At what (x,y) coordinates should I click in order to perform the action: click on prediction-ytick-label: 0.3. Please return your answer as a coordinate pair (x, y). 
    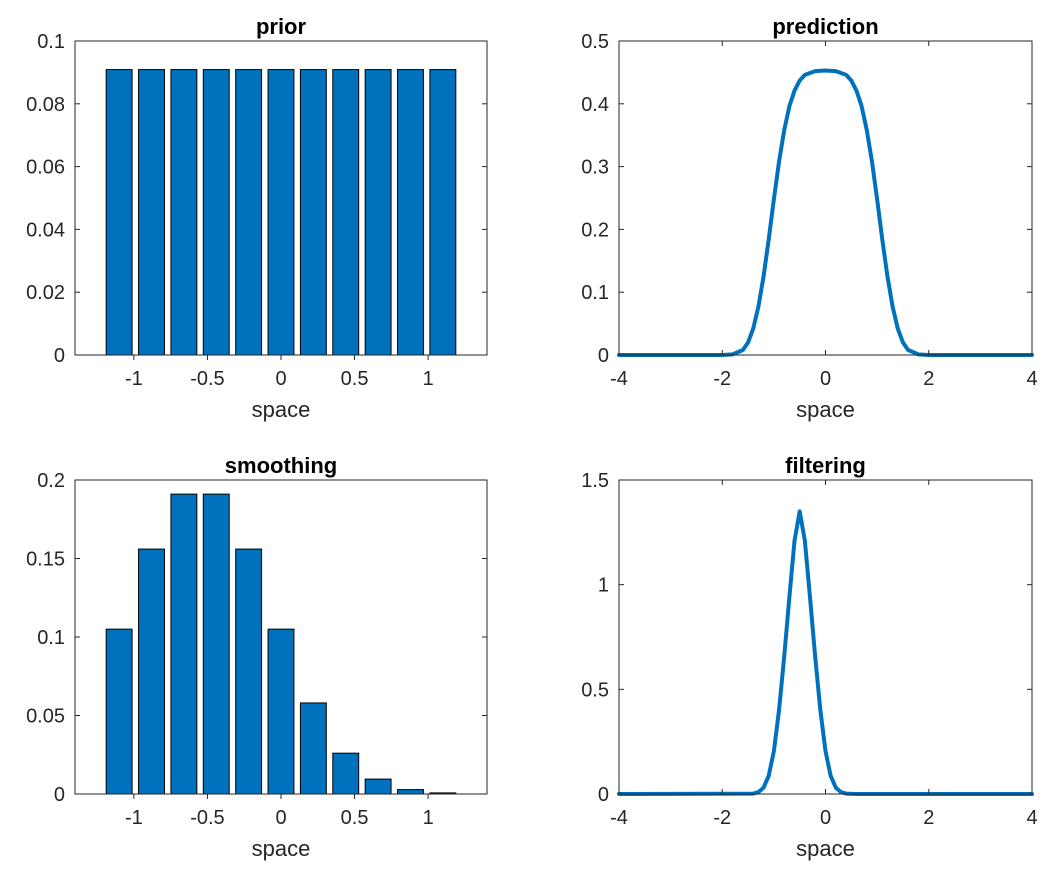
    Looking at the image, I should click on (595, 168).